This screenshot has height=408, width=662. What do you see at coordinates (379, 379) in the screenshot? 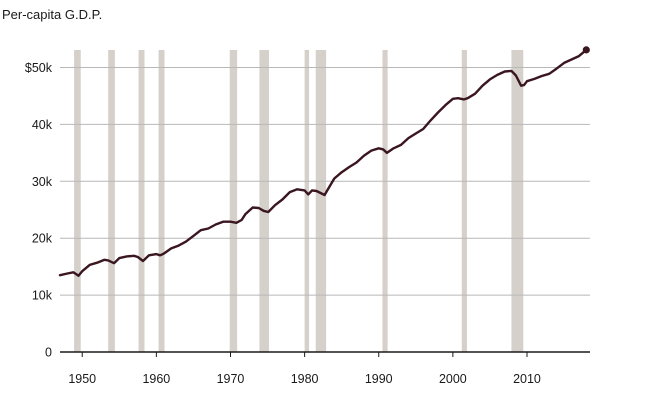
I see `x-tick-label: 1990` at bounding box center [379, 379].